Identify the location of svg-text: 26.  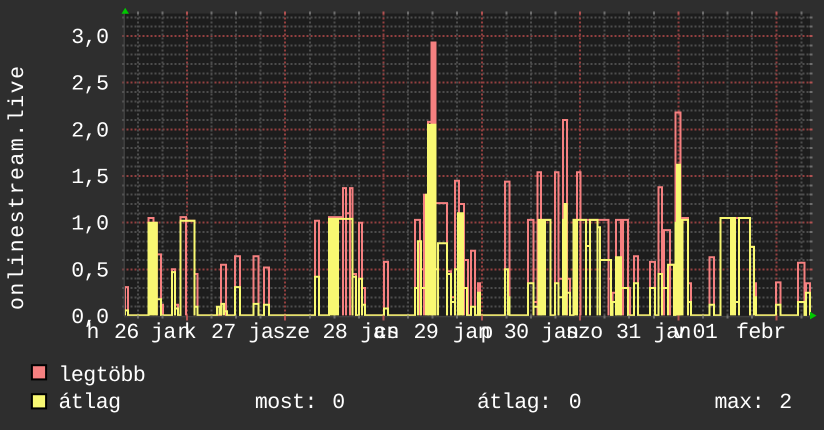
(126, 333).